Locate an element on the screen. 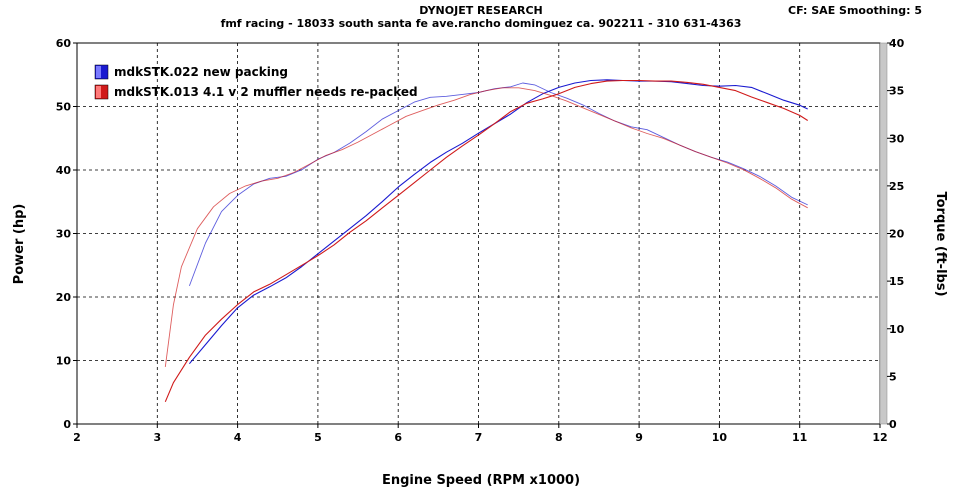 This screenshot has width=963, height=496. y2-axis-ticks: 0 5 10 15 20 25 30 35 40 is located at coordinates (896, 234).